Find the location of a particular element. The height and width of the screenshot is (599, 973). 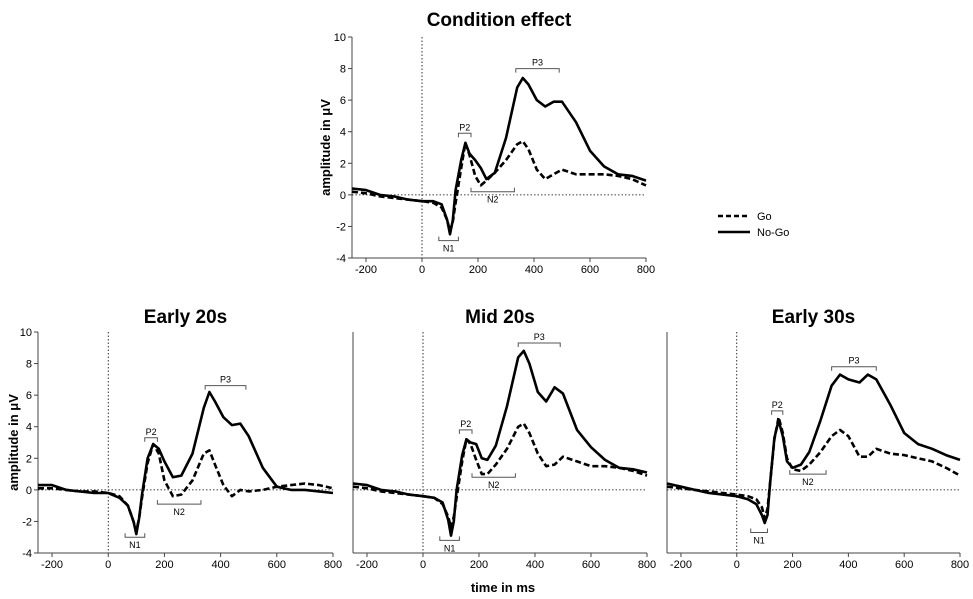

shared-x-axis-label: time in ms is located at coordinates (503, 587).